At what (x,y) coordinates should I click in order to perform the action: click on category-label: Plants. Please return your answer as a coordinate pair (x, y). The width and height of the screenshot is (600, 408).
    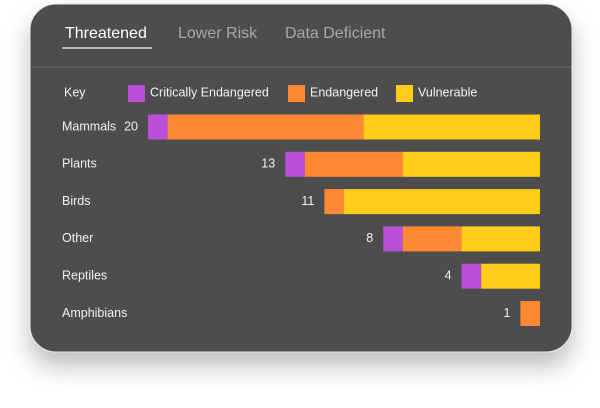
    Looking at the image, I should click on (79, 164).